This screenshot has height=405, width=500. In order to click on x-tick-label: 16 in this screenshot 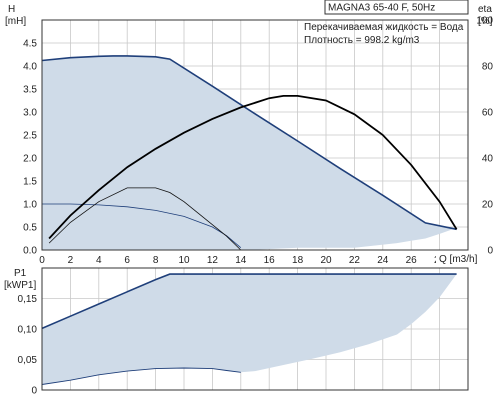, I will do `click(270, 260)`.